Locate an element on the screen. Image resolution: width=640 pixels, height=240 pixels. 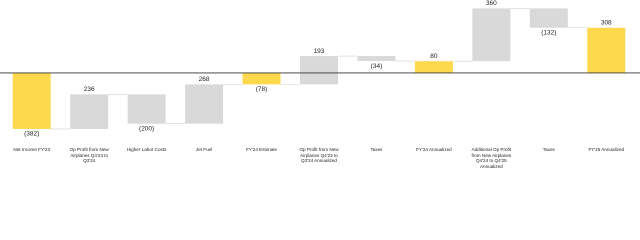
value-label: 236 is located at coordinates (89, 89).